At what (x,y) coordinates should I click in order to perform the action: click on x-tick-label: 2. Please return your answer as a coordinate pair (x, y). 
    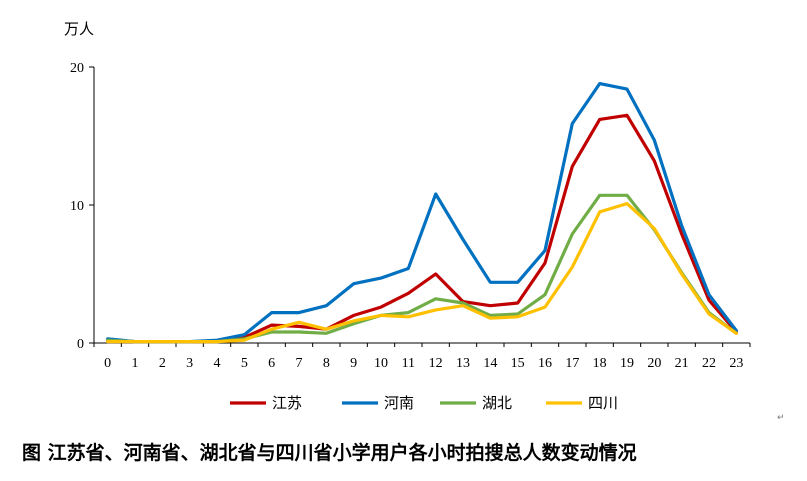
    Looking at the image, I should click on (162, 363).